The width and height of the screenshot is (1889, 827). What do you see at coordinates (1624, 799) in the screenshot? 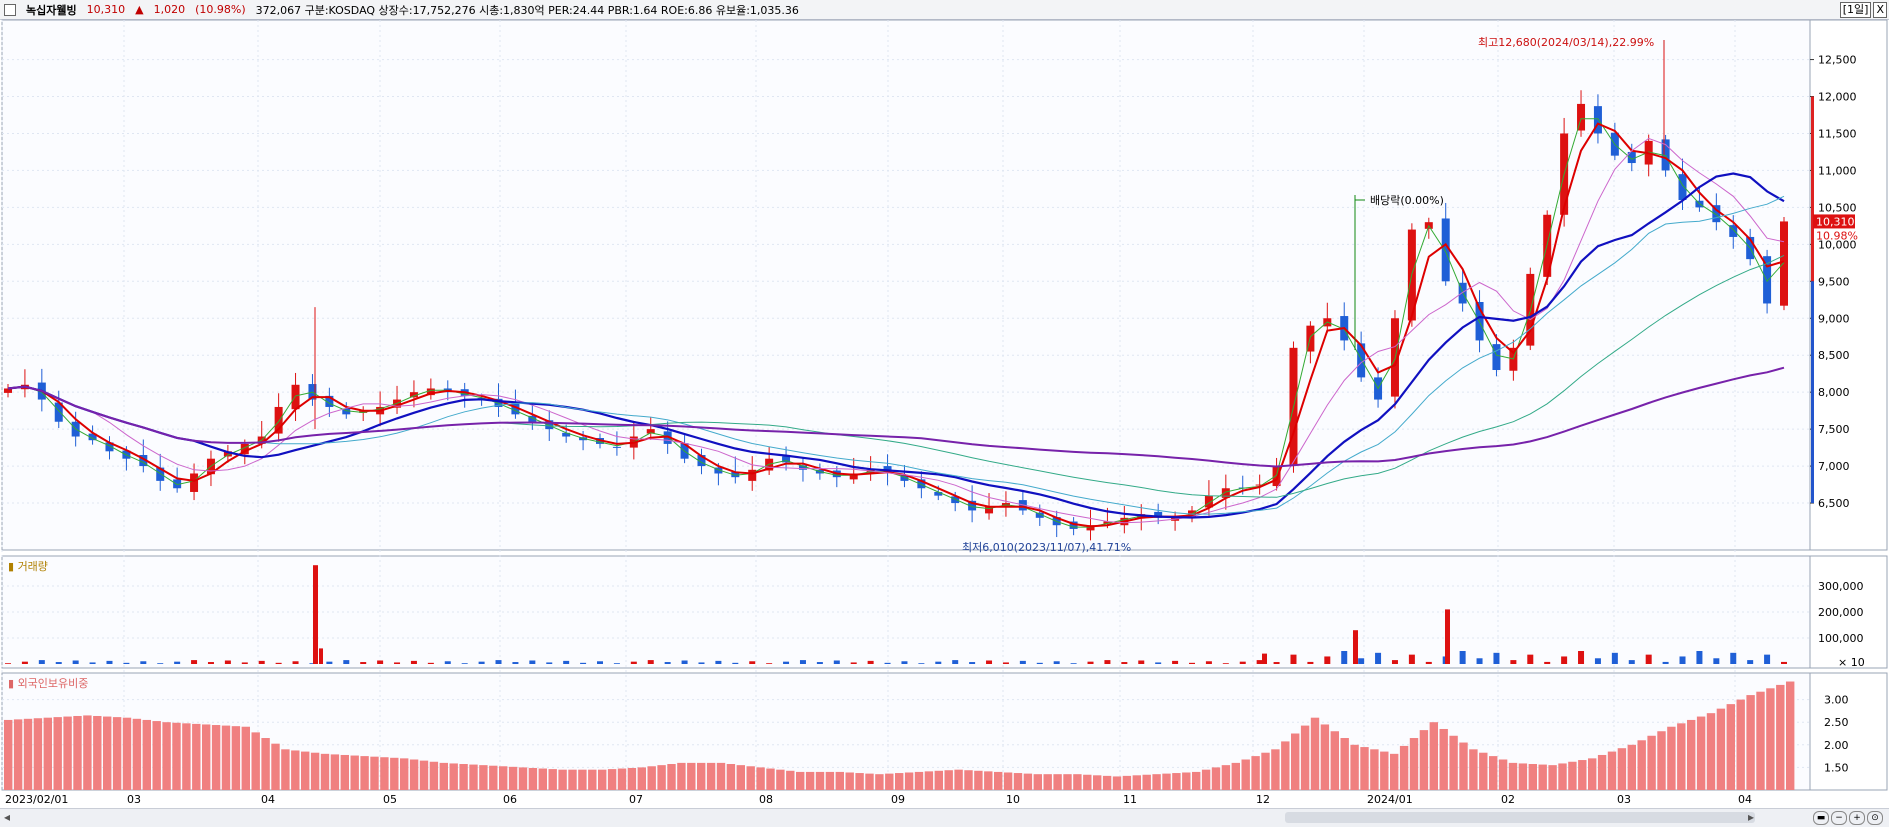
I see `x-tick-label: 03` at bounding box center [1624, 799].